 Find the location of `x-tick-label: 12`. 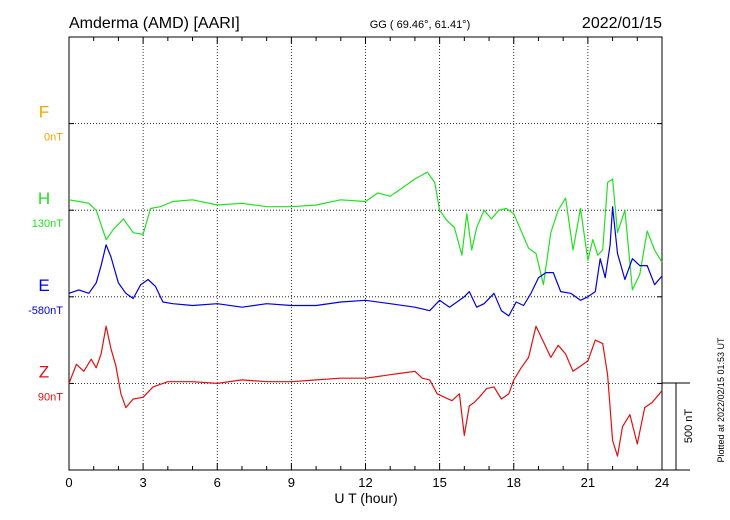

x-tick-label: 12 is located at coordinates (365, 482).